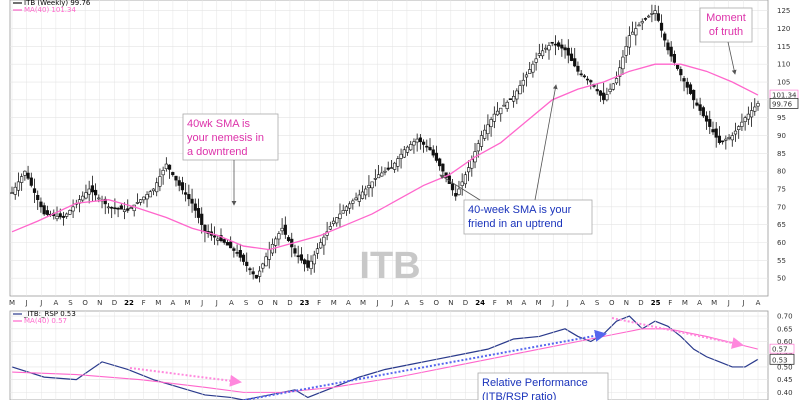  What do you see at coordinates (528, 217) in the screenshot?
I see `callout-friend: 40-week SMA is your friend in an uptrend` at bounding box center [528, 217].